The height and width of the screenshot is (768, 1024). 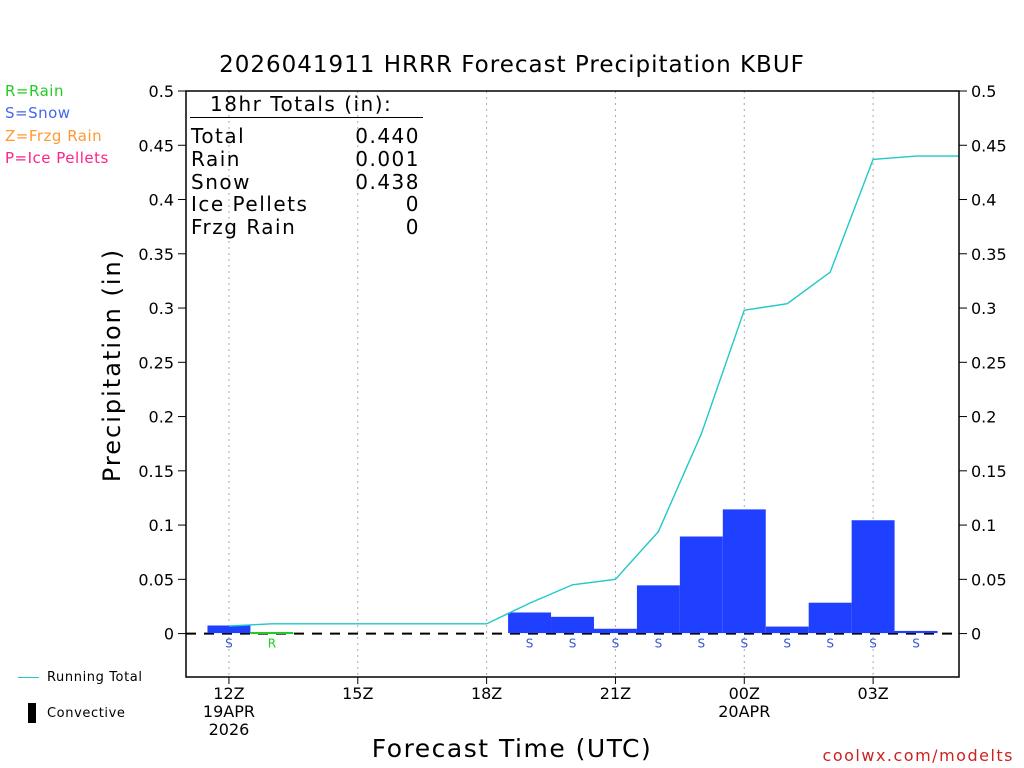 I want to click on y-tick-label-left-9: 0.45, so click(x=156, y=145).